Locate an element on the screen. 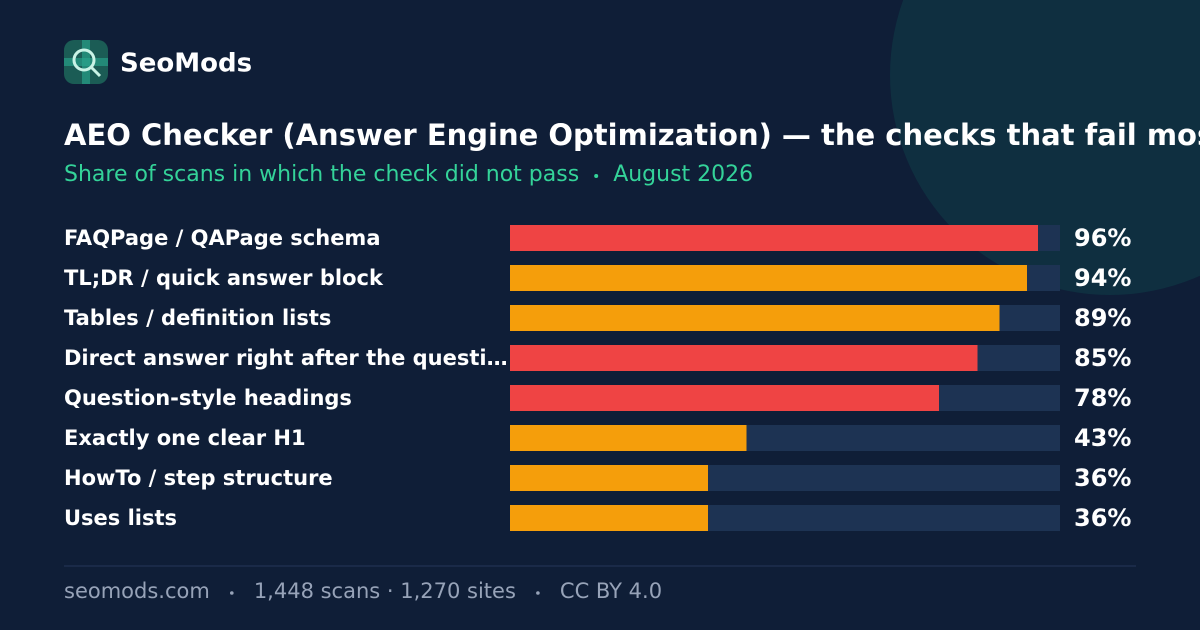  category-label: Uses lists is located at coordinates (120, 518).